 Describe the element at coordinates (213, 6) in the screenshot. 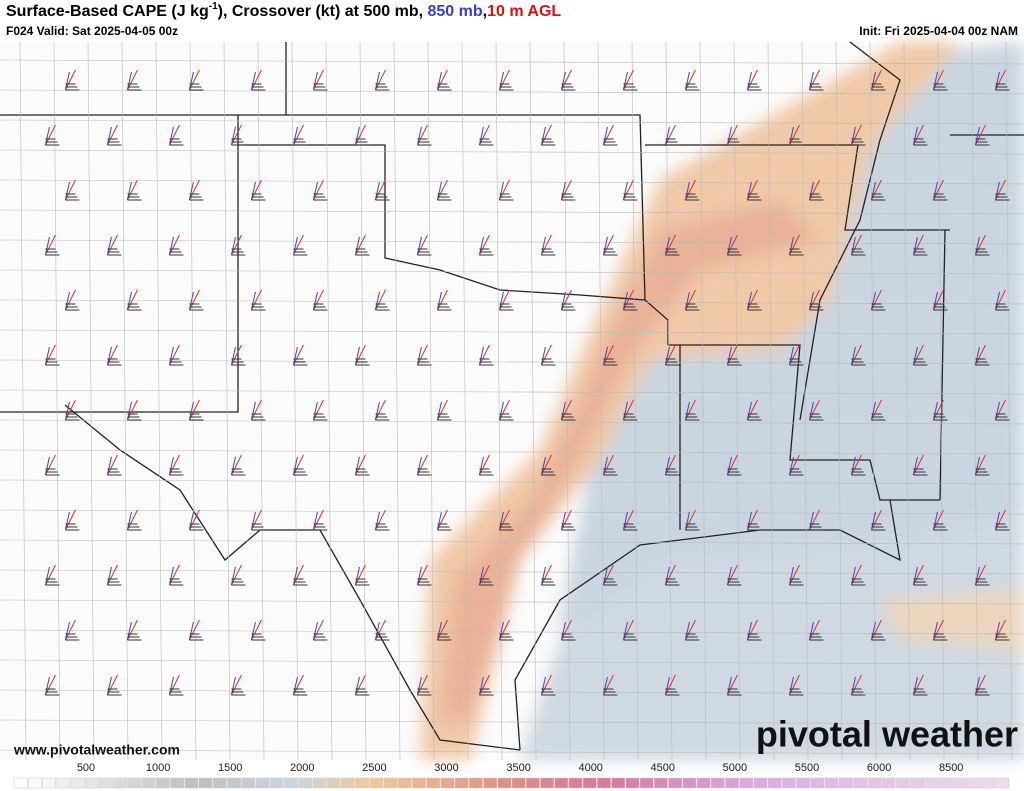

I see `title-part: -1` at that location.